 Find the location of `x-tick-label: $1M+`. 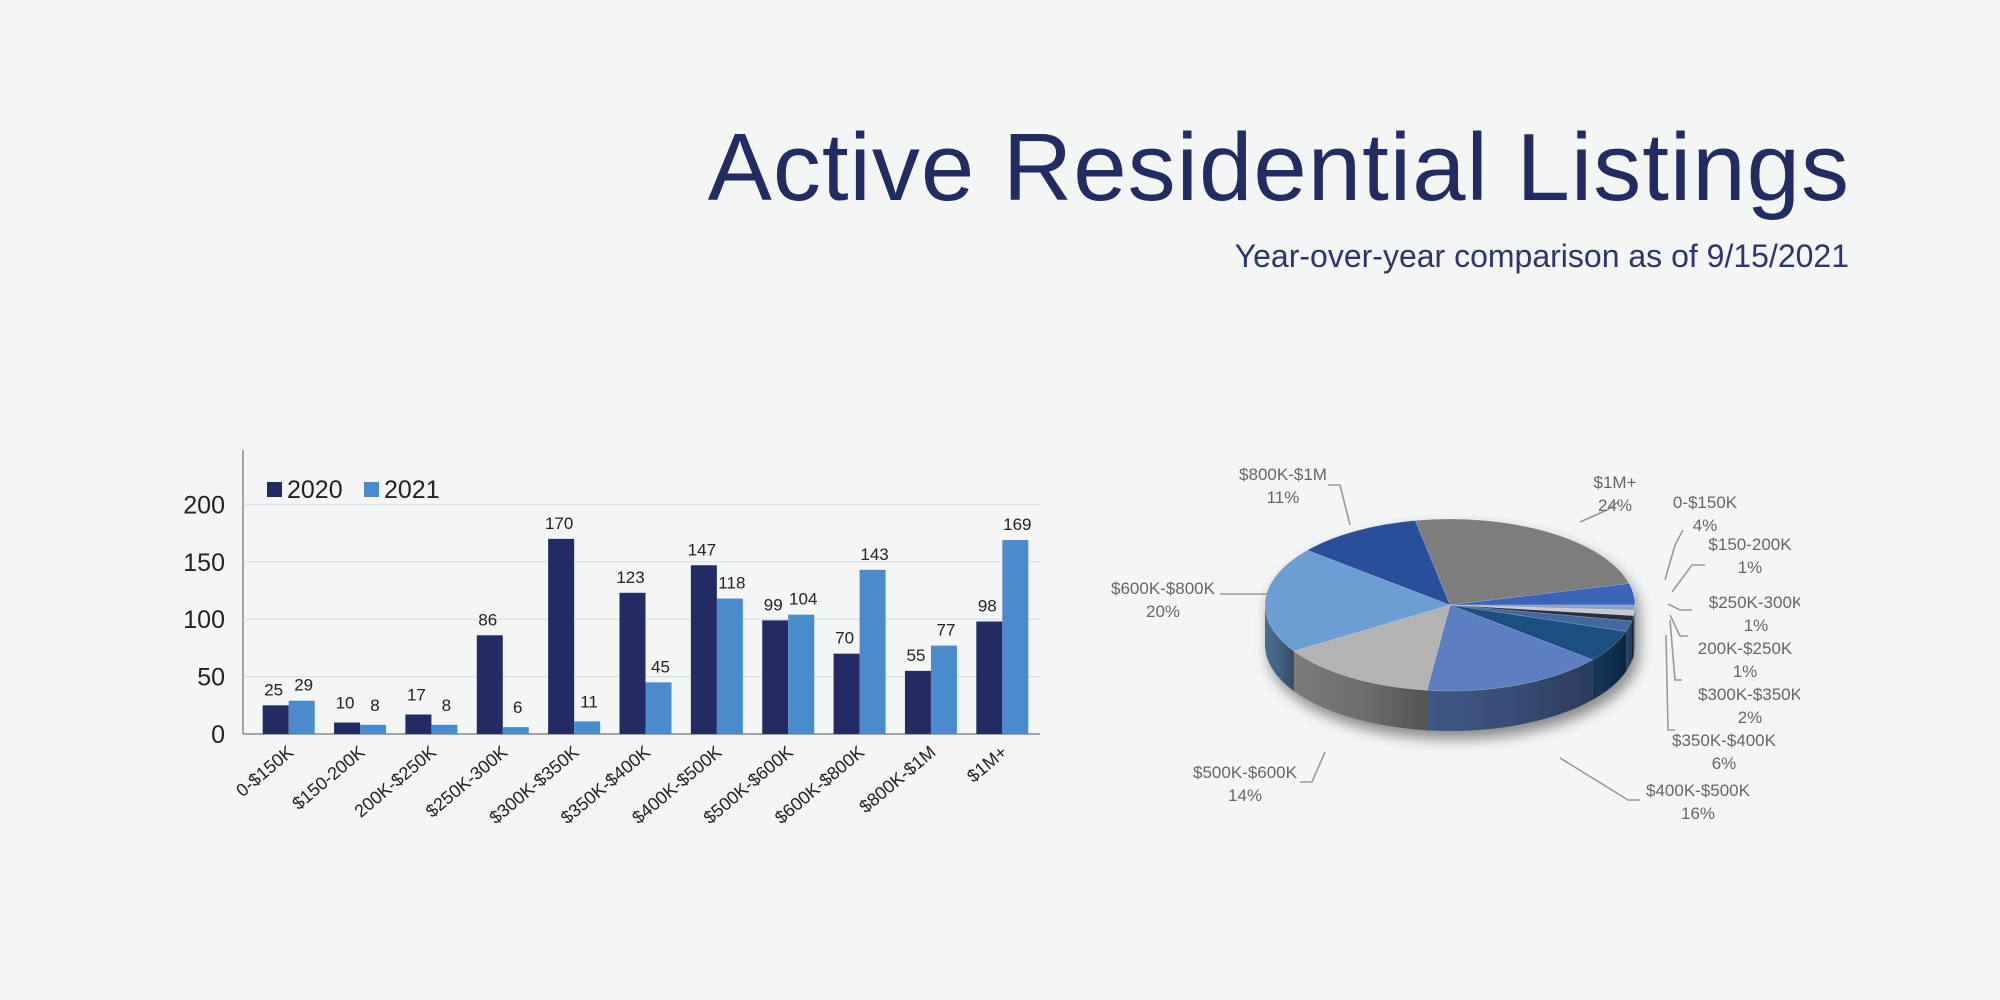

x-tick-label: $1M+ is located at coordinates (987, 764).